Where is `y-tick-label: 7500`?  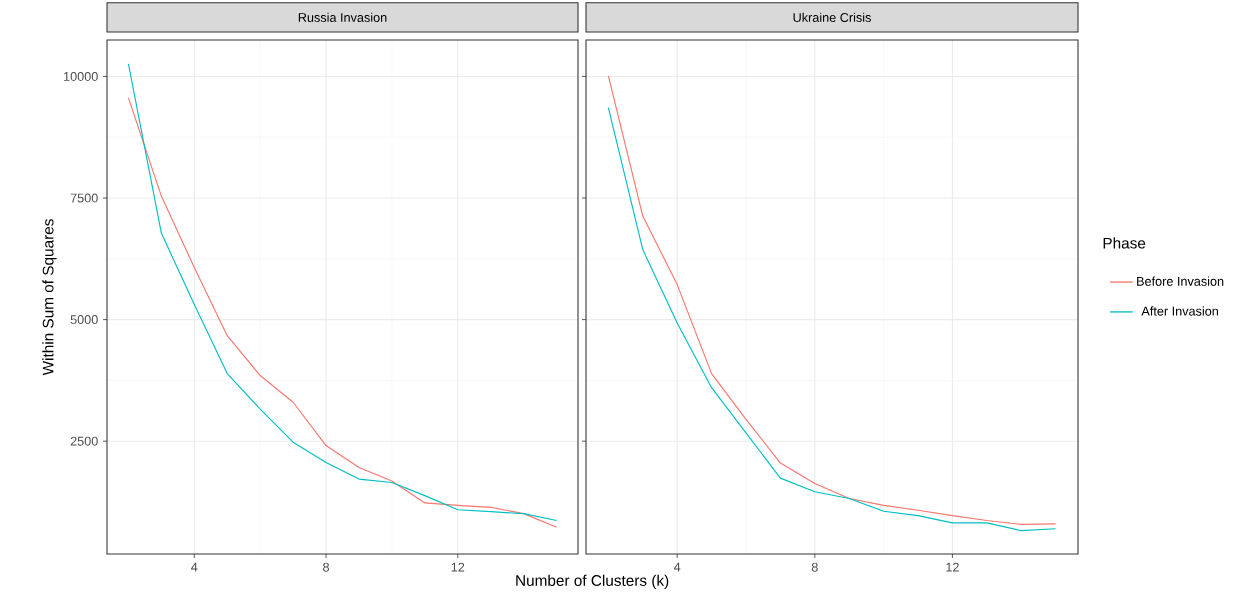 y-tick-label: 7500 is located at coordinates (84, 198).